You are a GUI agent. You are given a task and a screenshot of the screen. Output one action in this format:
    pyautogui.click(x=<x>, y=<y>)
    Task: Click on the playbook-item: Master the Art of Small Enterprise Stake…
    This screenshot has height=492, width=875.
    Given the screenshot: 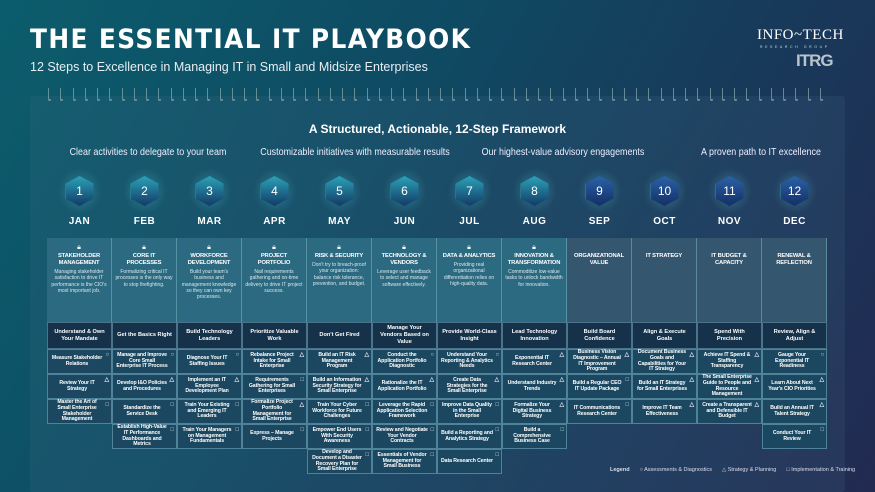 What is the action you would take?
    pyautogui.click(x=79, y=411)
    